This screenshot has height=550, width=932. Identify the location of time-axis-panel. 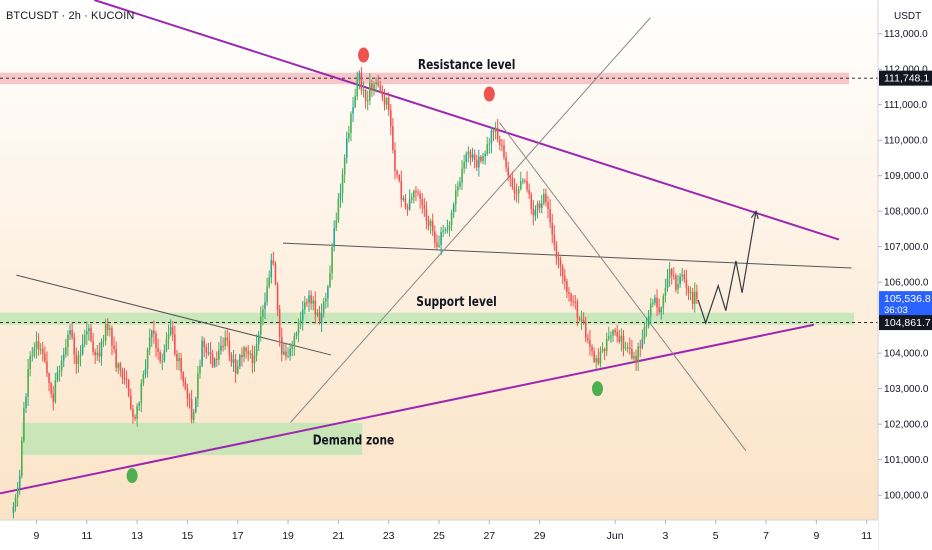
(439, 535).